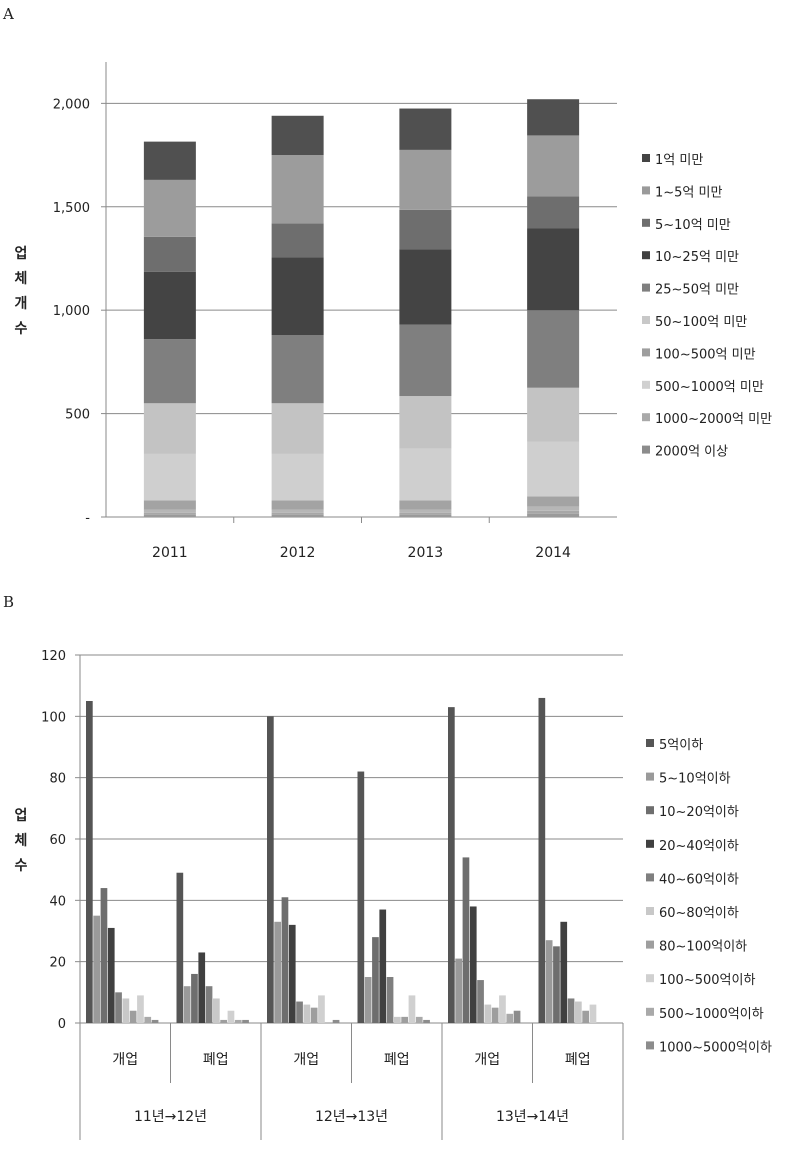 This screenshot has width=785, height=1156. Describe the element at coordinates (57, 779) in the screenshot. I see `y-tick-label-b: 80` at that location.